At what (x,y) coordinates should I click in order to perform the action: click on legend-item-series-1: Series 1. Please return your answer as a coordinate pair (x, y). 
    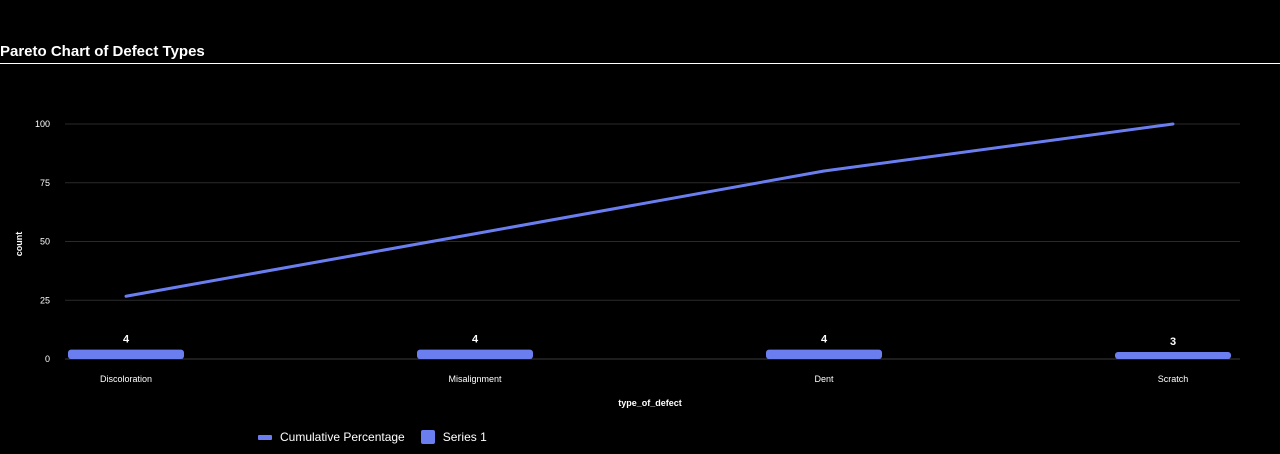
    Looking at the image, I should click on (453, 437).